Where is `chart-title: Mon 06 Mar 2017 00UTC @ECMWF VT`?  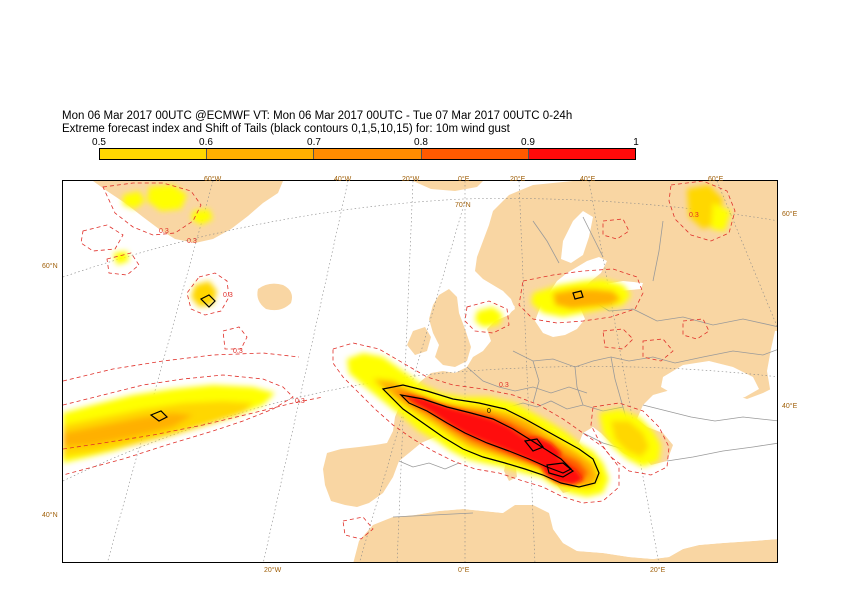 chart-title: Mon 06 Mar 2017 00UTC @ECMWF VT is located at coordinates (317, 116).